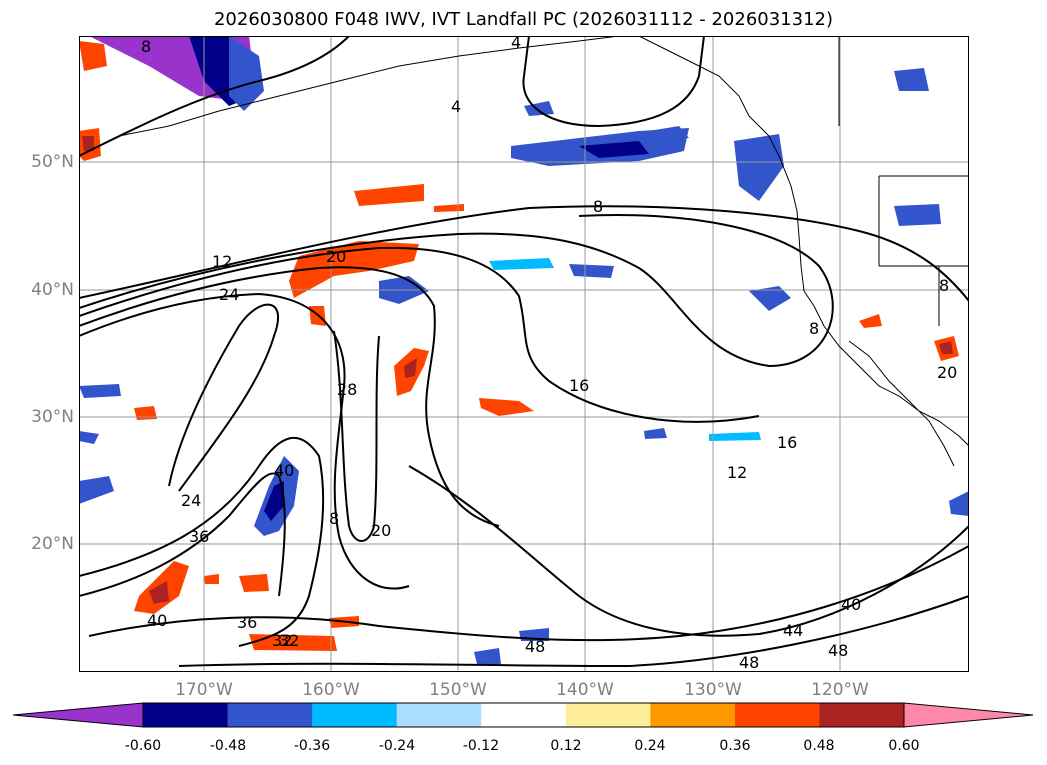 The width and height of the screenshot is (1047, 765). I want to click on lon-label-140w: 140°W, so click(585, 690).